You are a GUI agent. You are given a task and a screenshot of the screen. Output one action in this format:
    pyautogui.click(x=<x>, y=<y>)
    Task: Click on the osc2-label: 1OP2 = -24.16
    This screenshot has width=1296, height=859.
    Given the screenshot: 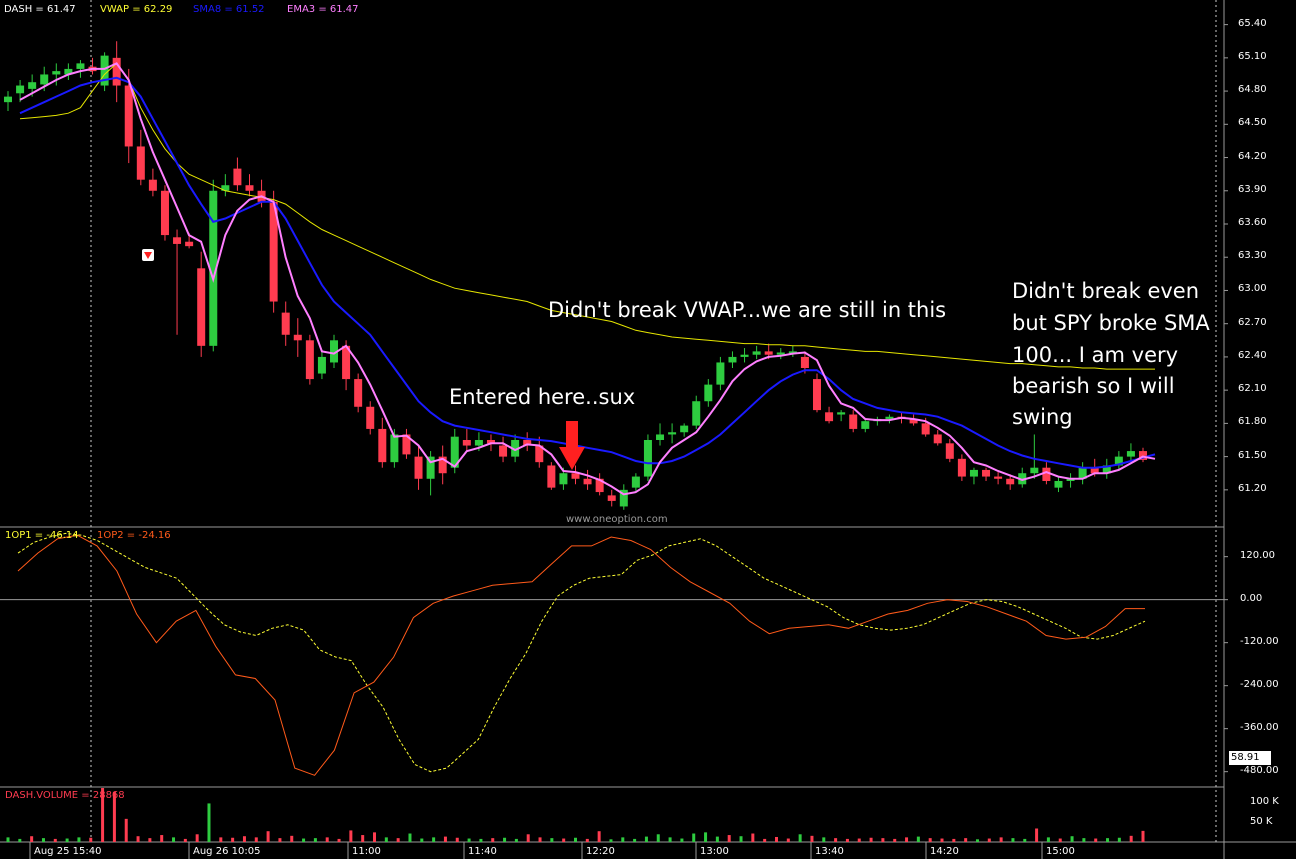 What is the action you would take?
    pyautogui.click(x=134, y=535)
    